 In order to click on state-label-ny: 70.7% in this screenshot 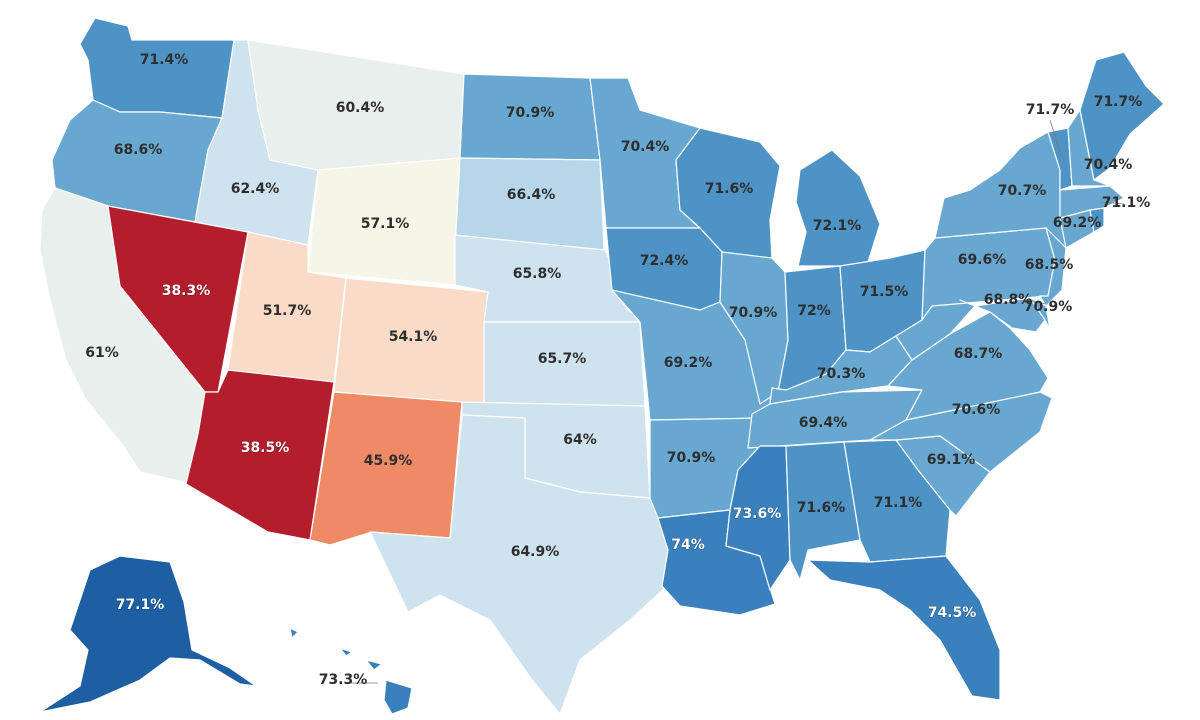, I will do `click(1022, 191)`.